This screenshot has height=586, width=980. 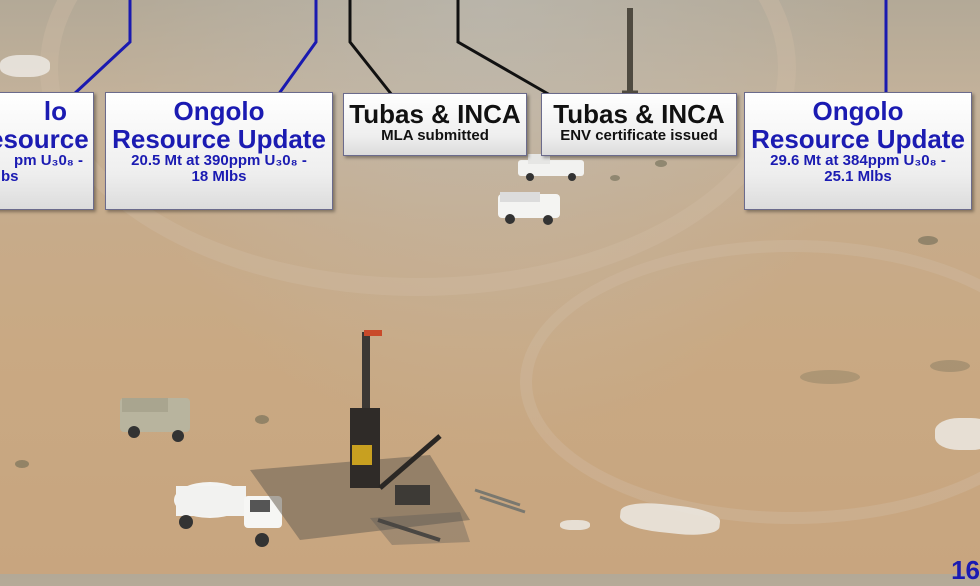 I want to click on pipe-rack, so click(x=451, y=515).